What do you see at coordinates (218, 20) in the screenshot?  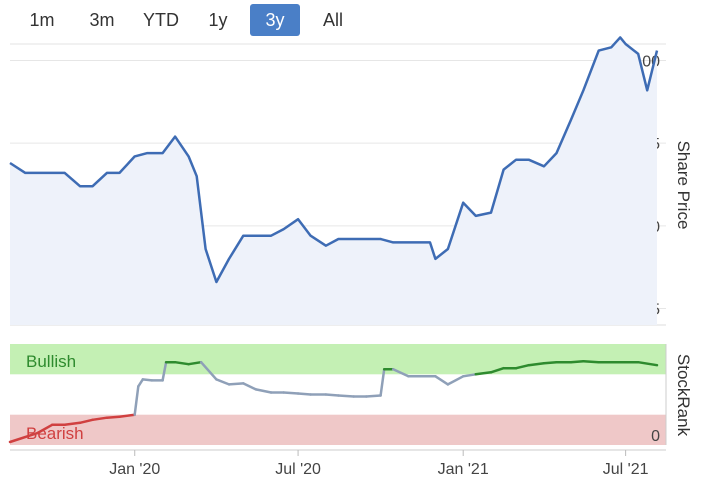 I see `range-1y-button: 1y` at bounding box center [218, 20].